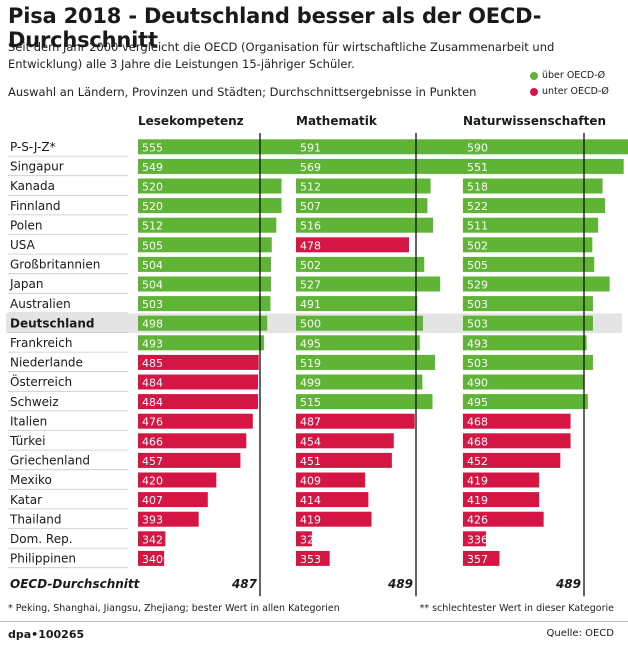 Image resolution: width=628 pixels, height=647 pixels. I want to click on category-label: USA, so click(23, 245).